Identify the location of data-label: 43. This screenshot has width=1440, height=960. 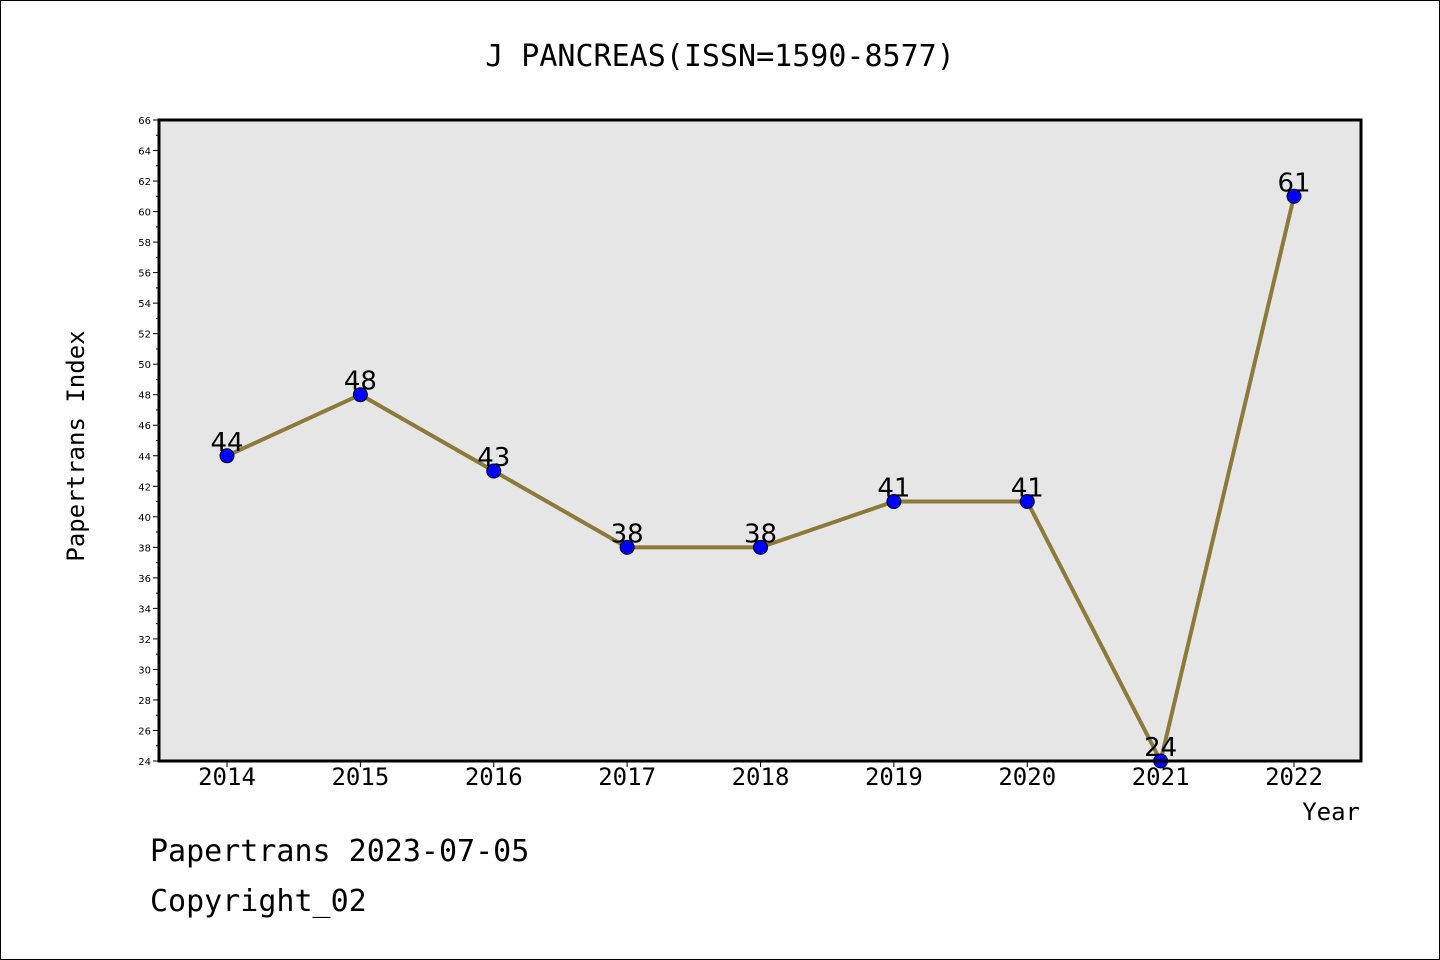
(493, 458).